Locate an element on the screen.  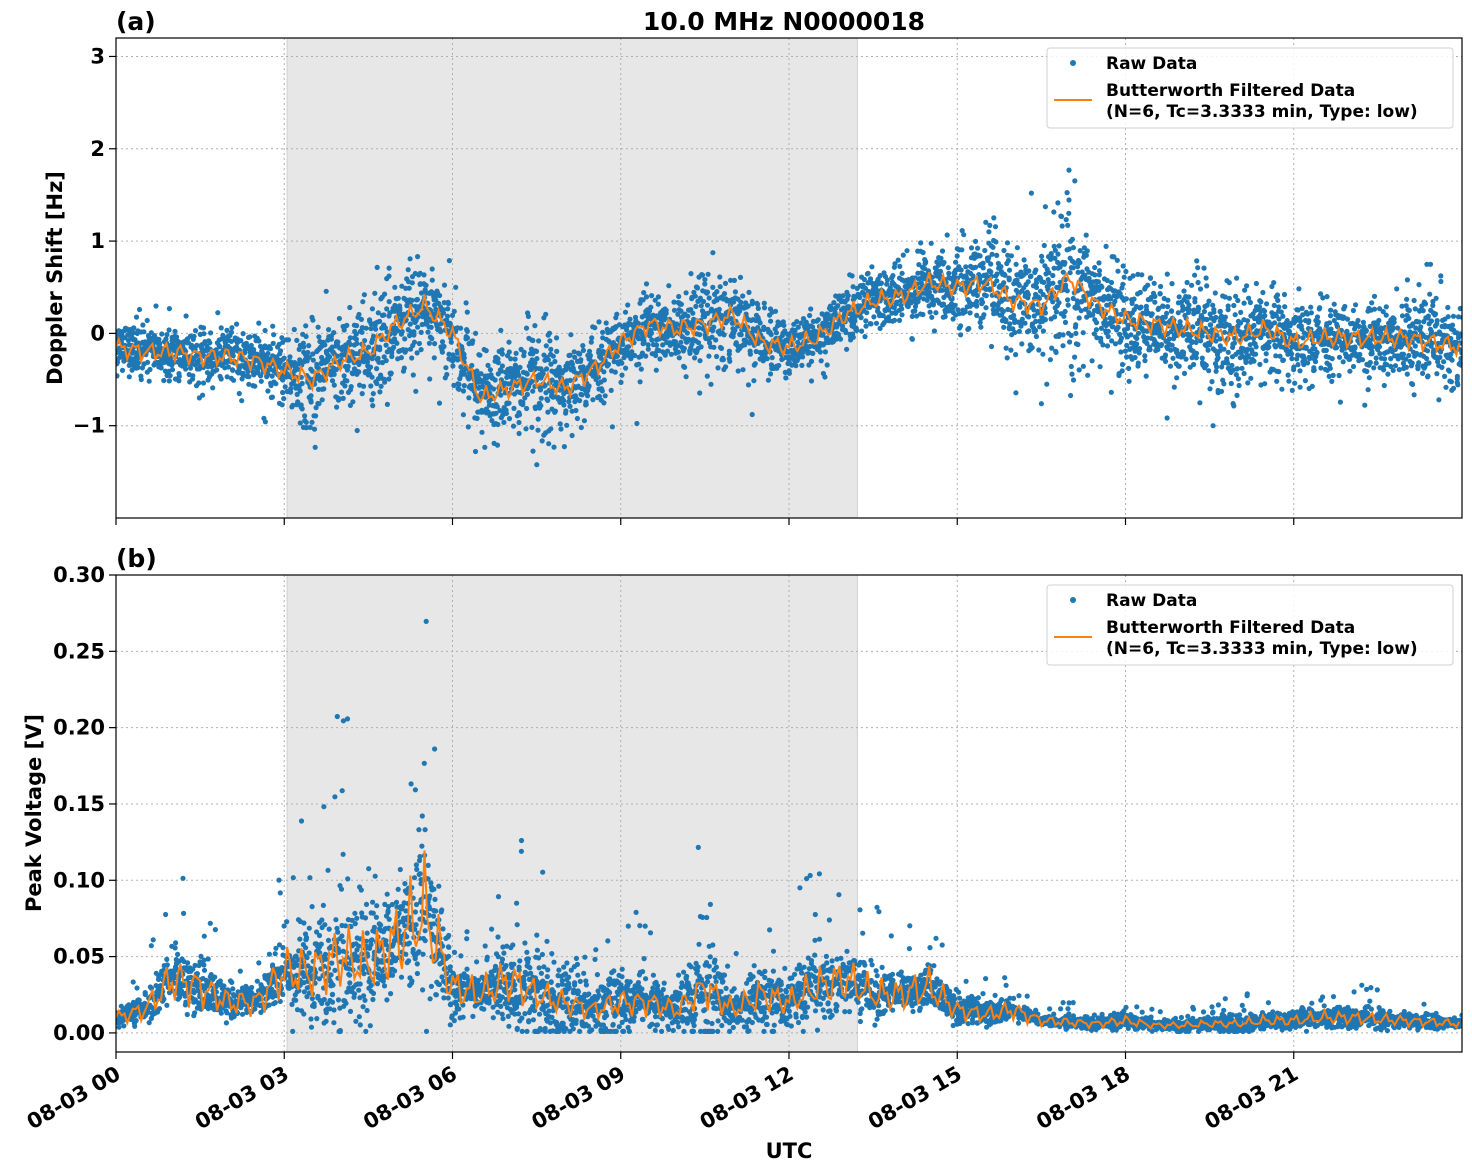
y-tick-label: −1 is located at coordinates (89, 426).